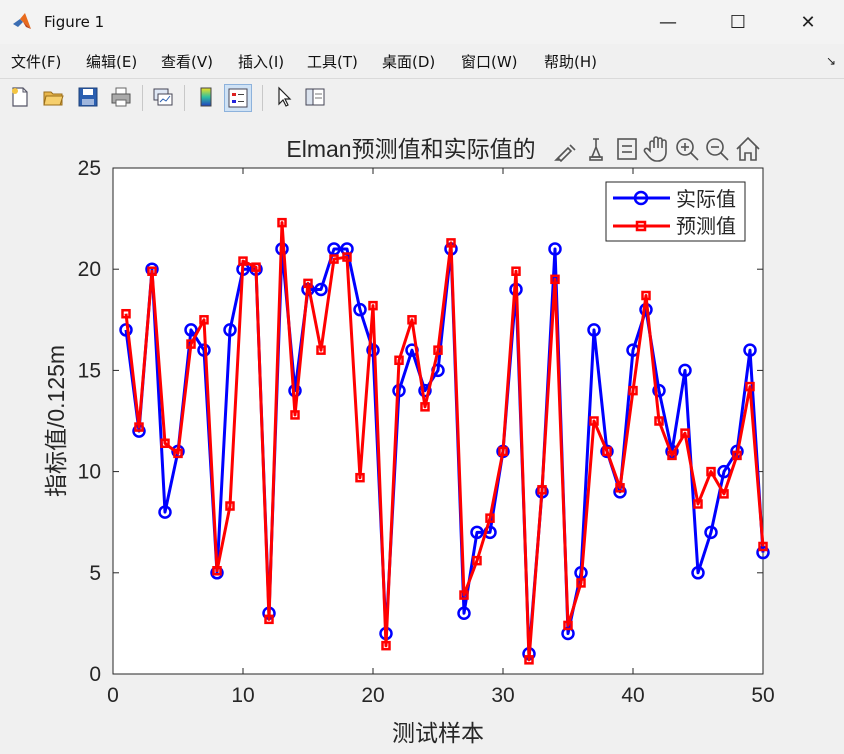  I want to click on home-icon, so click(748, 148).